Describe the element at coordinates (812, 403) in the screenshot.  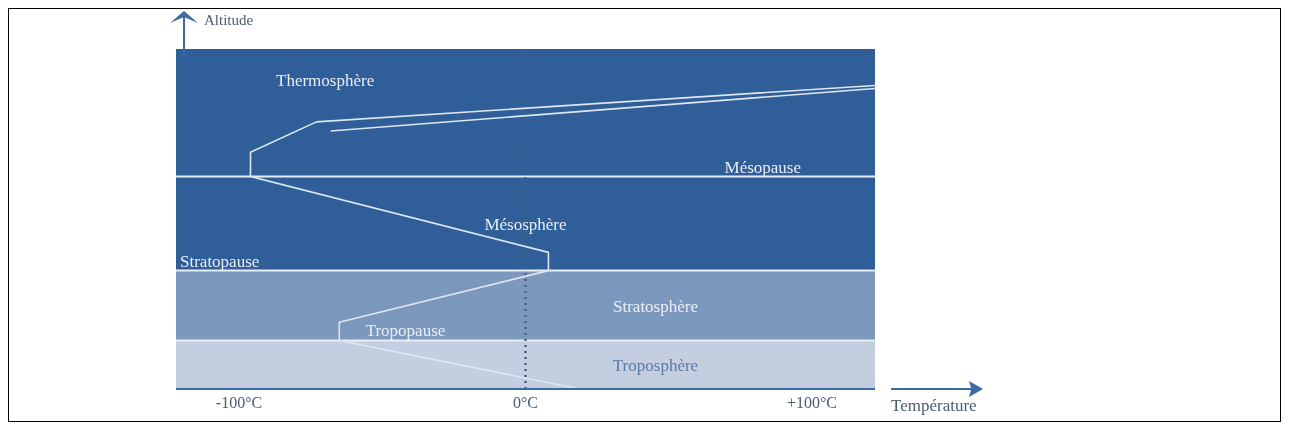
I see `x-tick-label: +100°C` at that location.